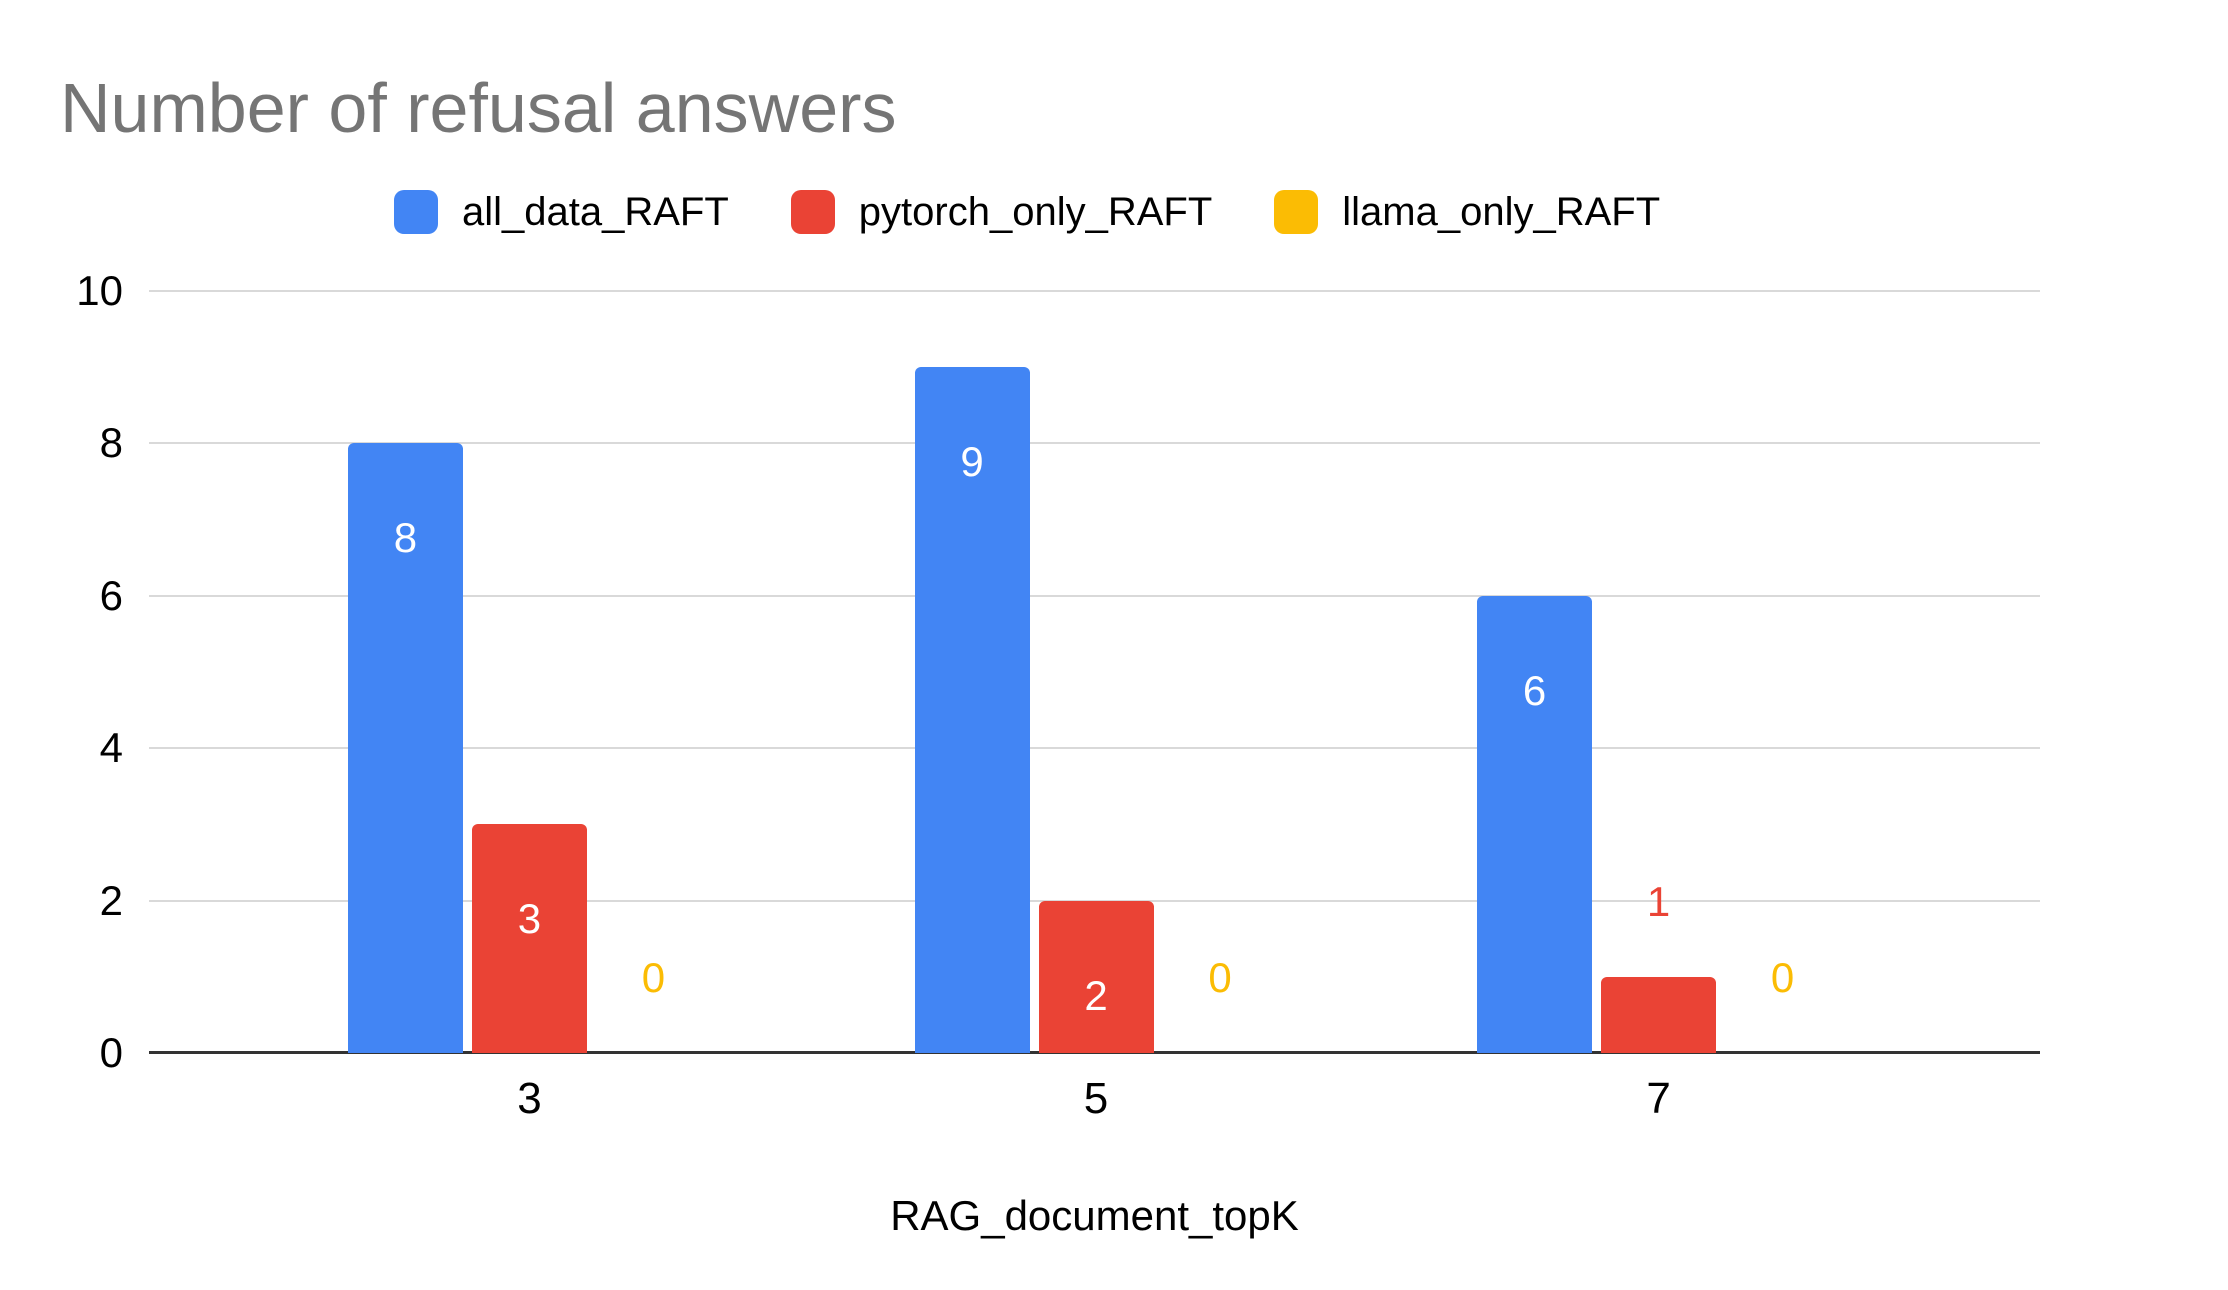  I want to click on y-axis-tick-labels: 0 2 4 6 8 10, so click(61, 671).